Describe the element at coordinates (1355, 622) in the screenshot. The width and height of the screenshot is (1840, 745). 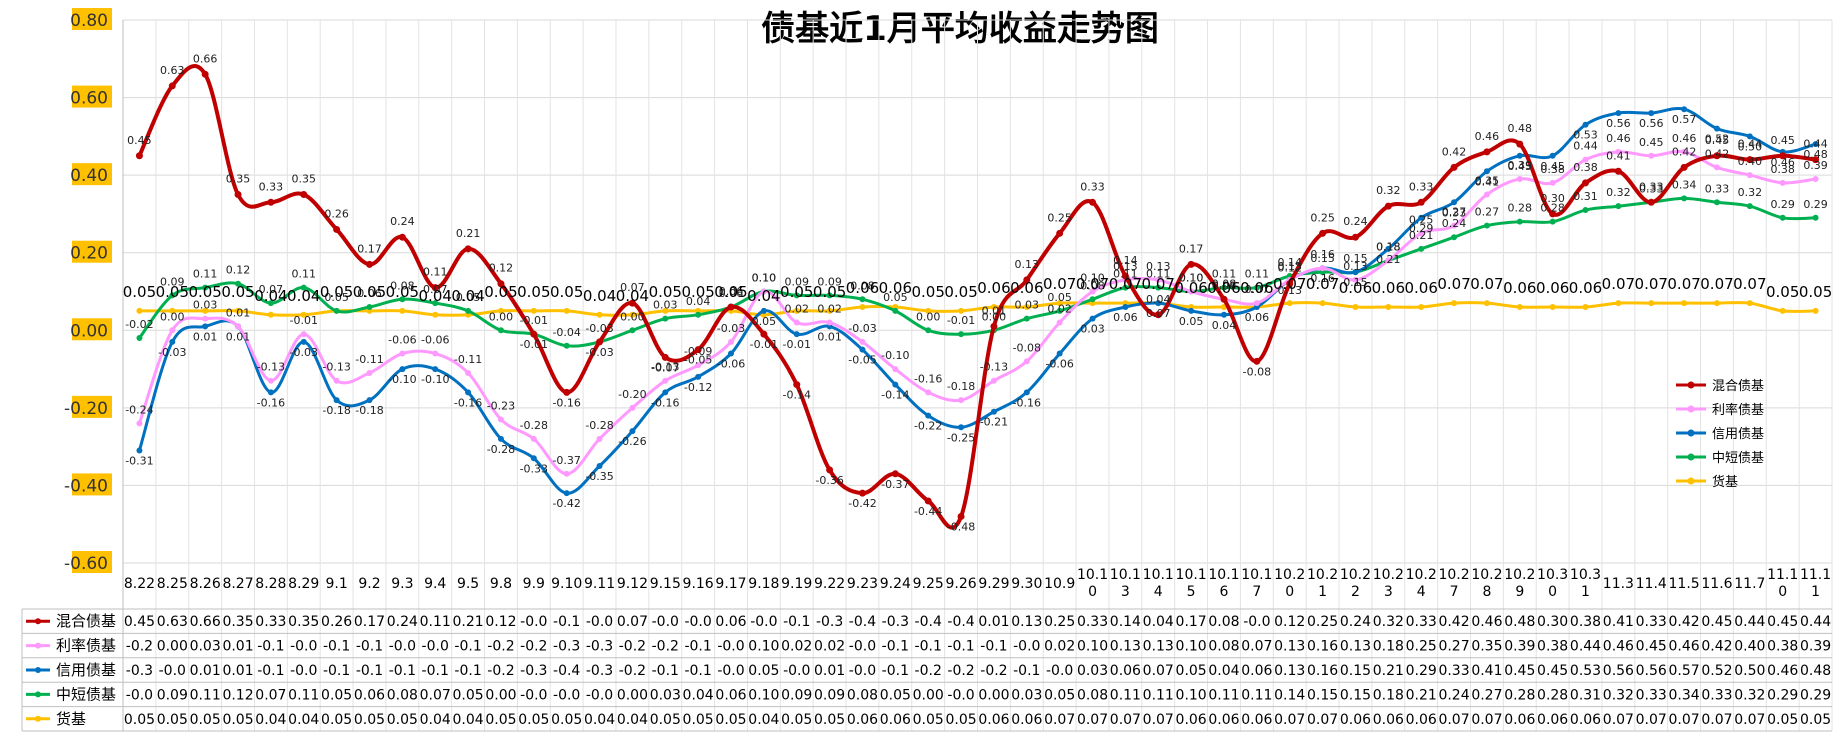
I see `table-cell: 0.24` at that location.